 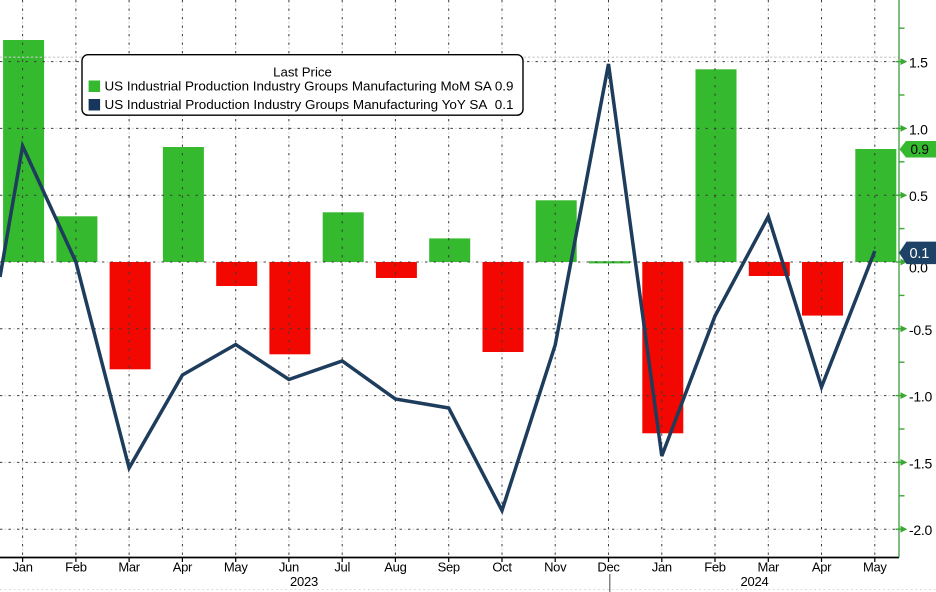 I want to click on svg-text: Jul, so click(x=342, y=567).